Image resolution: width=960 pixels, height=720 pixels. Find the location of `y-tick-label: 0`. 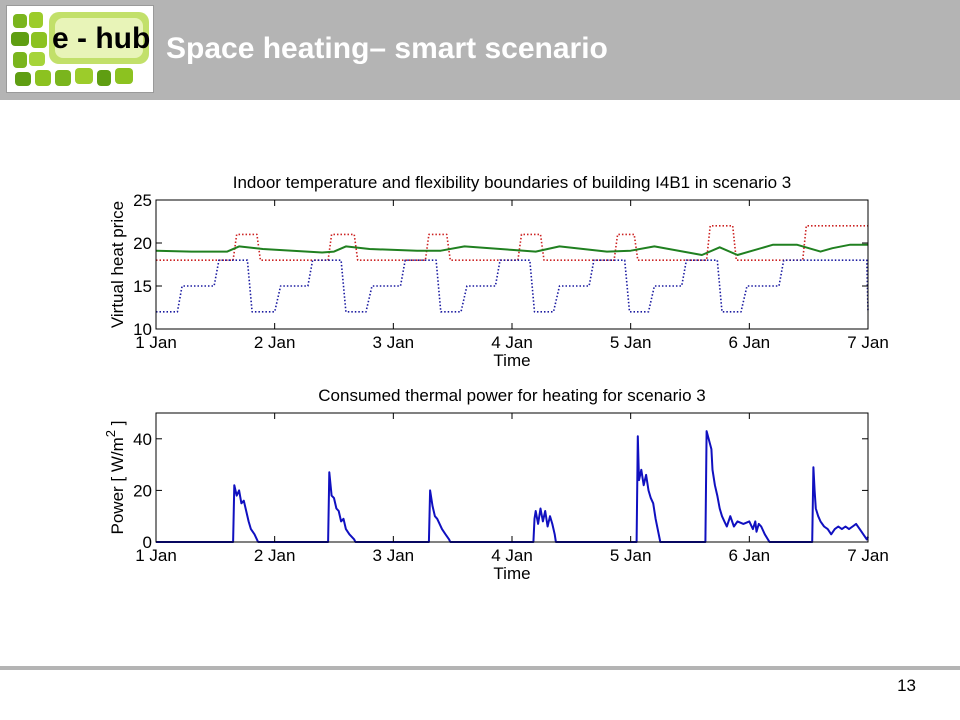

y-tick-label: 0 is located at coordinates (147, 542).